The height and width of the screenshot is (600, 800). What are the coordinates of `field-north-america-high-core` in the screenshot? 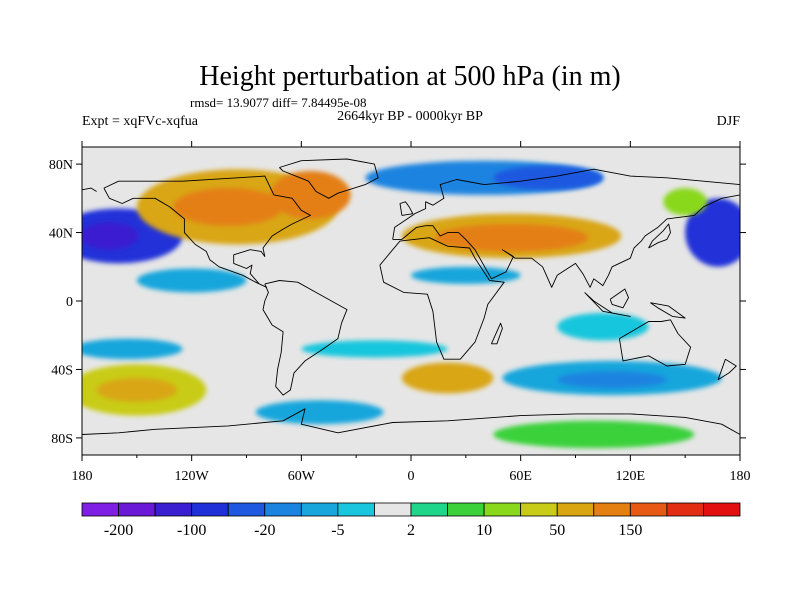 It's located at (228, 207).